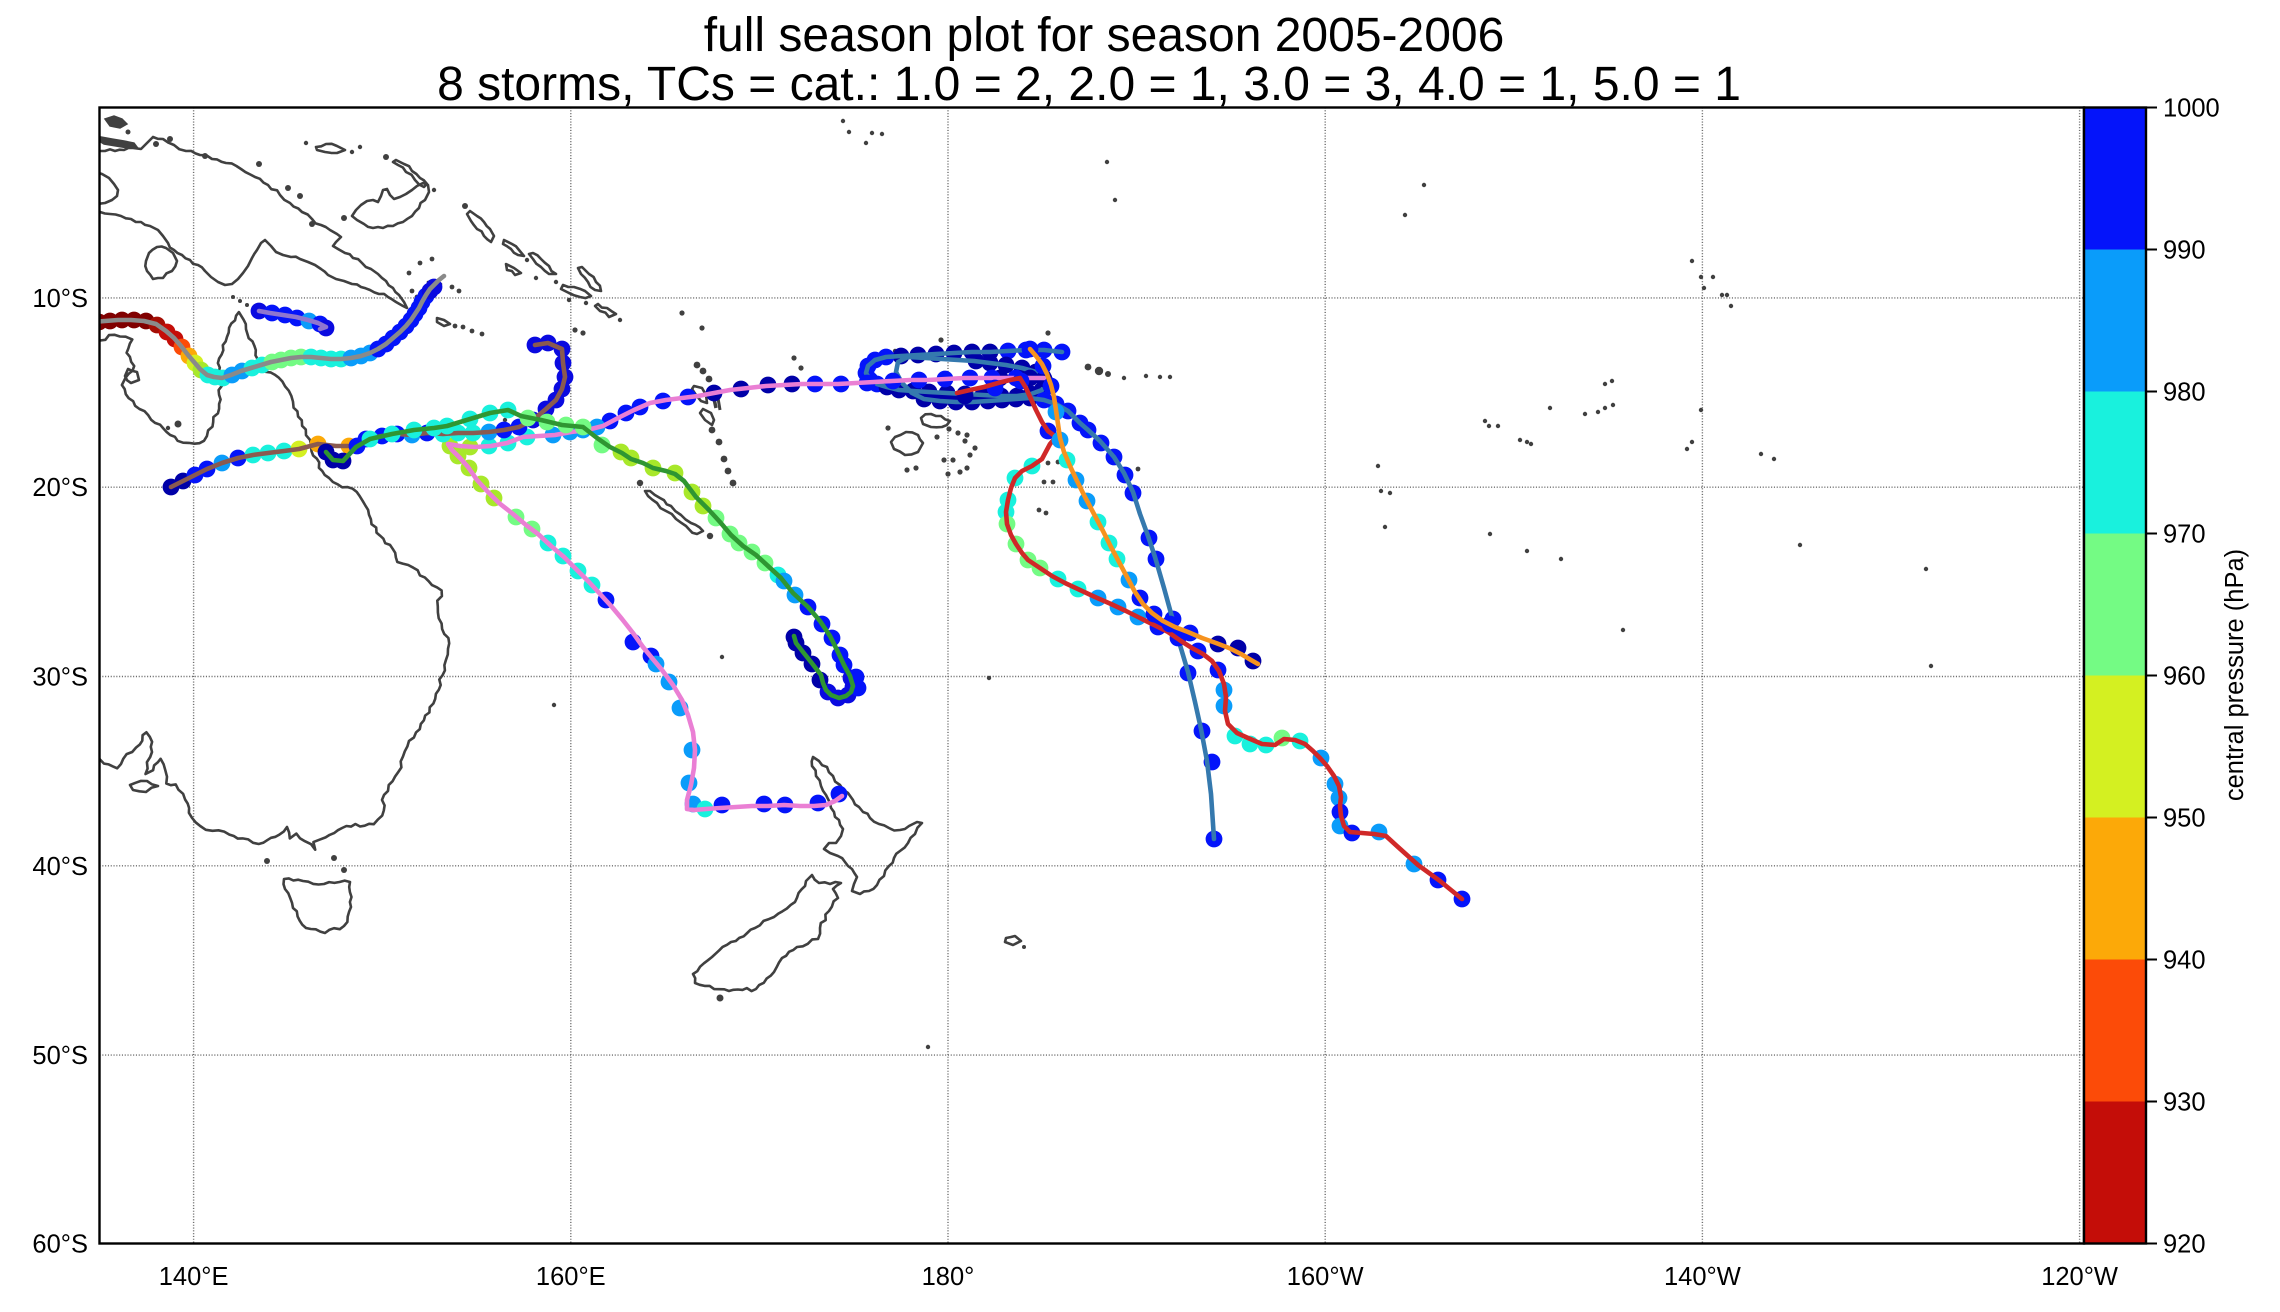 The height and width of the screenshot is (1312, 2280). What do you see at coordinates (2184, 535) in the screenshot?
I see `svg-text: 970` at bounding box center [2184, 535].